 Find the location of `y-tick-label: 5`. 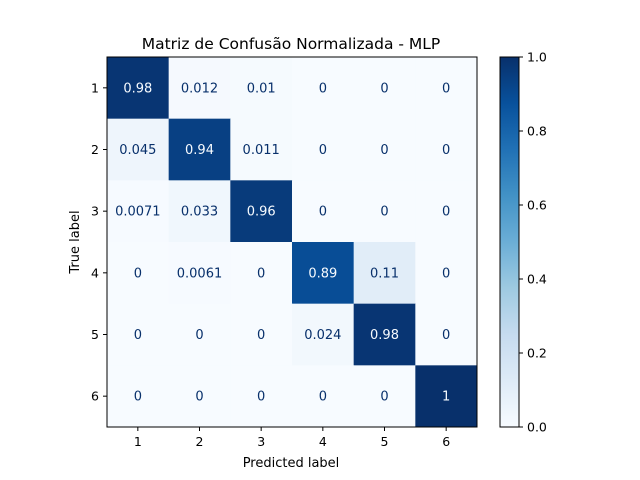

y-tick-label: 5 is located at coordinates (95, 334).